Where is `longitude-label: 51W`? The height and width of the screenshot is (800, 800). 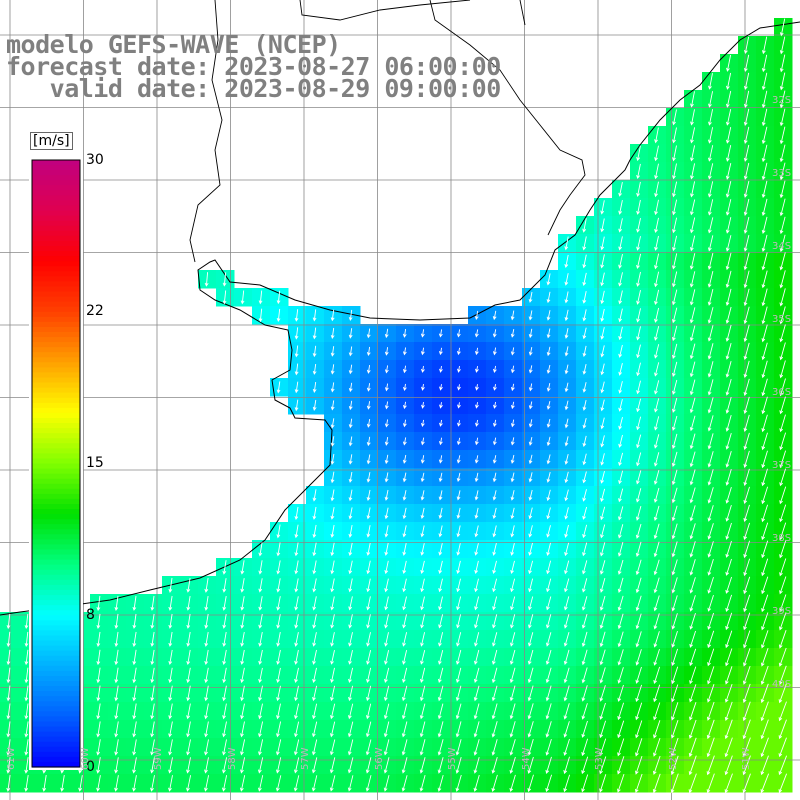
longitude-label: 51W is located at coordinates (746, 758).